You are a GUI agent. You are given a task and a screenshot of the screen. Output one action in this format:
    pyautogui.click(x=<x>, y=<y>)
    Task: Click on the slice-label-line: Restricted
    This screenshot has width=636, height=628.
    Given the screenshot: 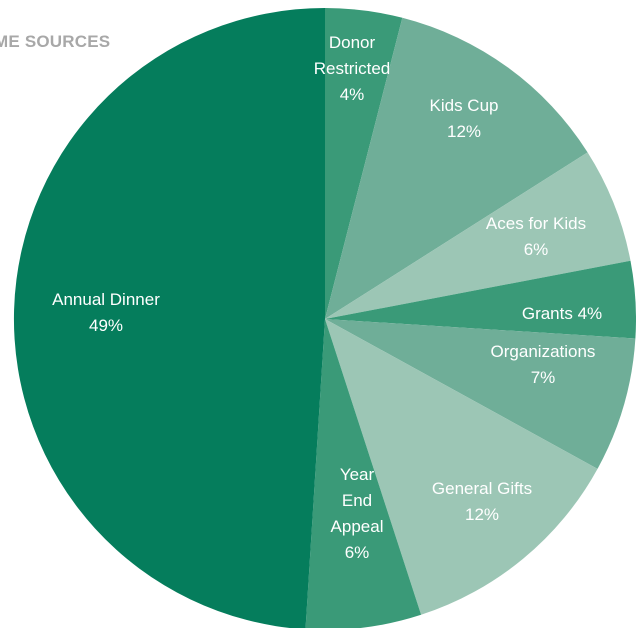 What is the action you would take?
    pyautogui.click(x=352, y=68)
    